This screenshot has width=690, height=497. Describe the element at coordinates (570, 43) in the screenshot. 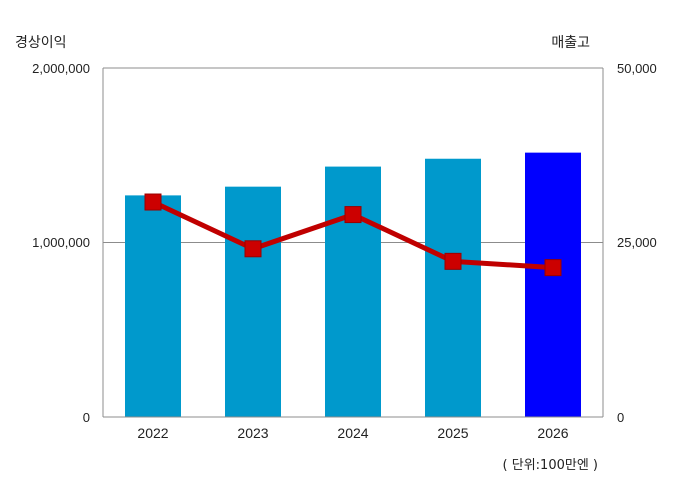

I see `right-axis-title: 매출고` at that location.